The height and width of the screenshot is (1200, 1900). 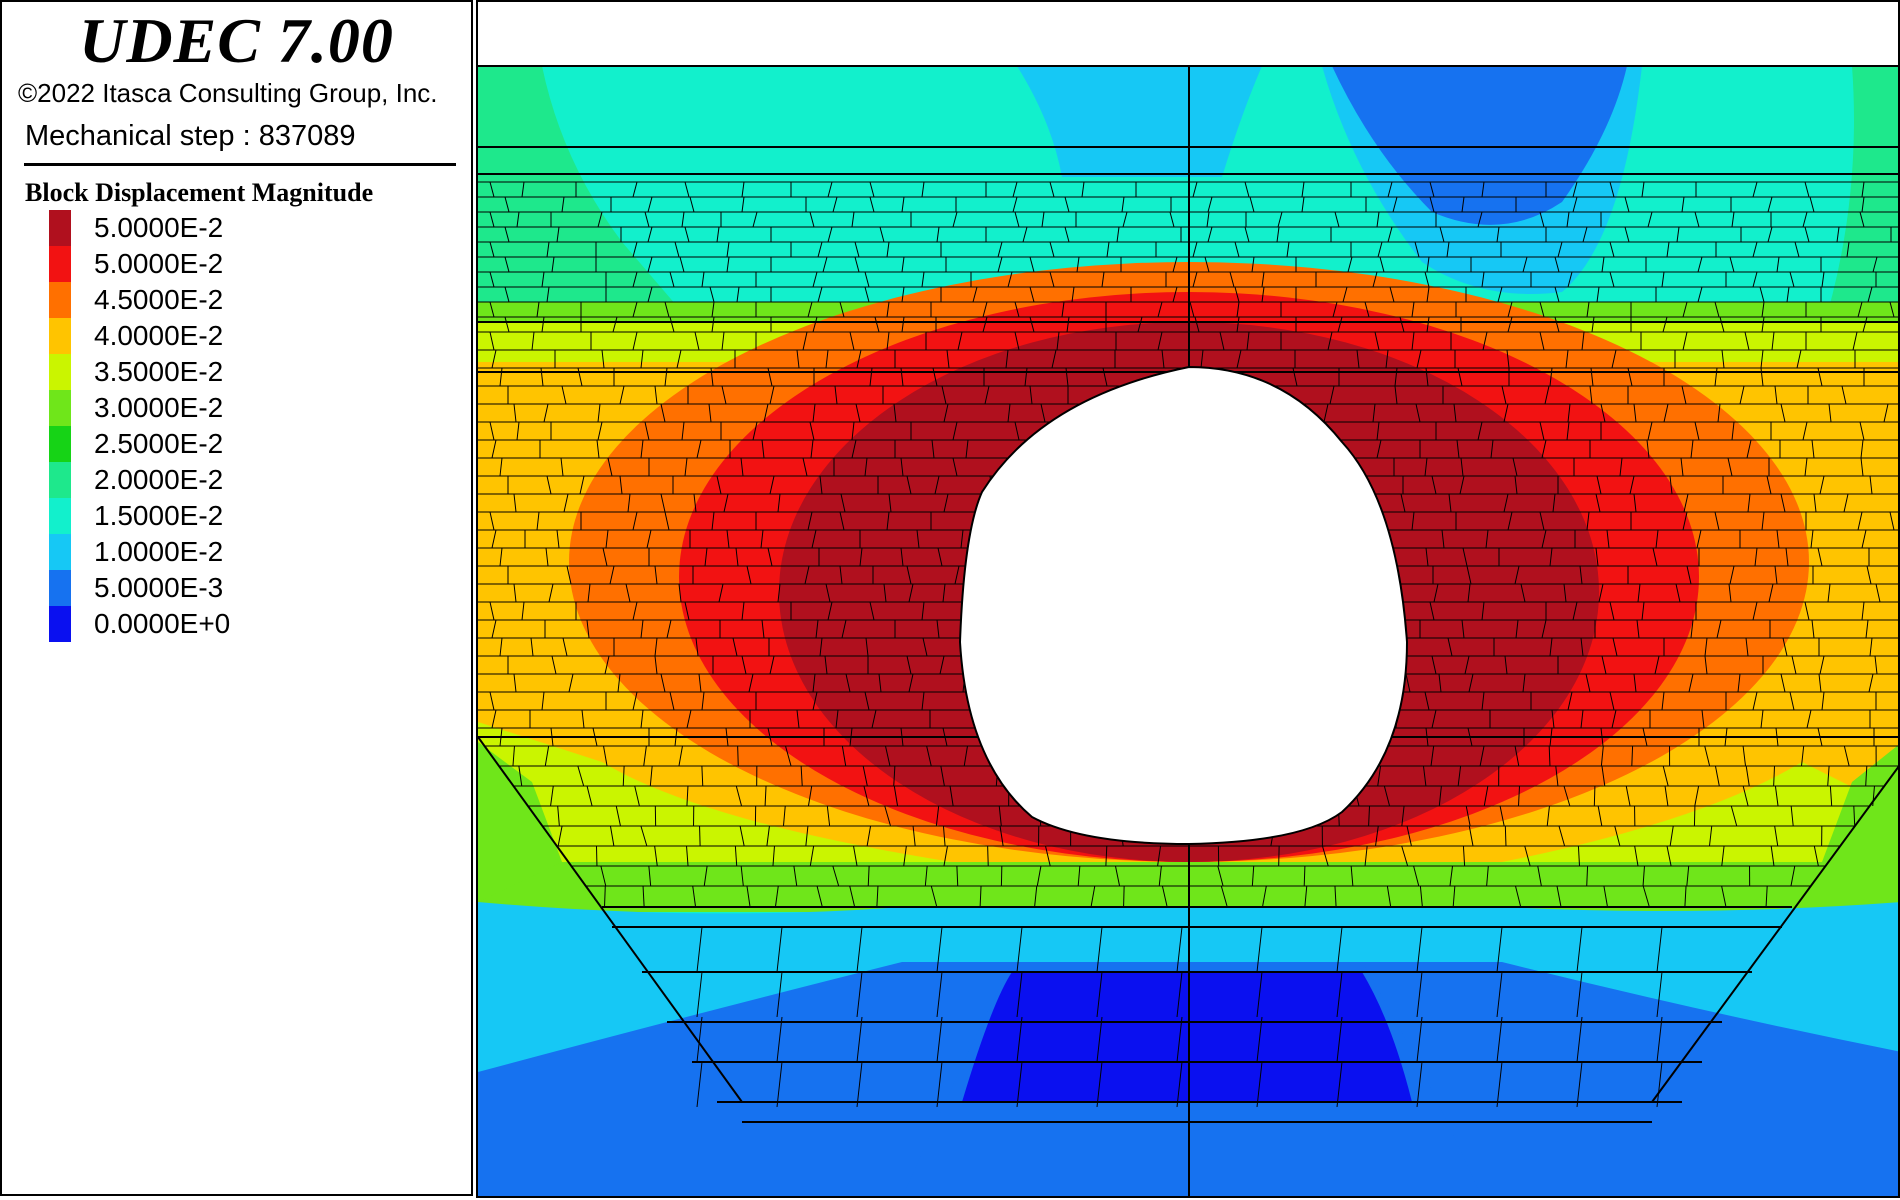 What do you see at coordinates (159, 299) in the screenshot?
I see `legend-label: 4.5000E-2` at bounding box center [159, 299].